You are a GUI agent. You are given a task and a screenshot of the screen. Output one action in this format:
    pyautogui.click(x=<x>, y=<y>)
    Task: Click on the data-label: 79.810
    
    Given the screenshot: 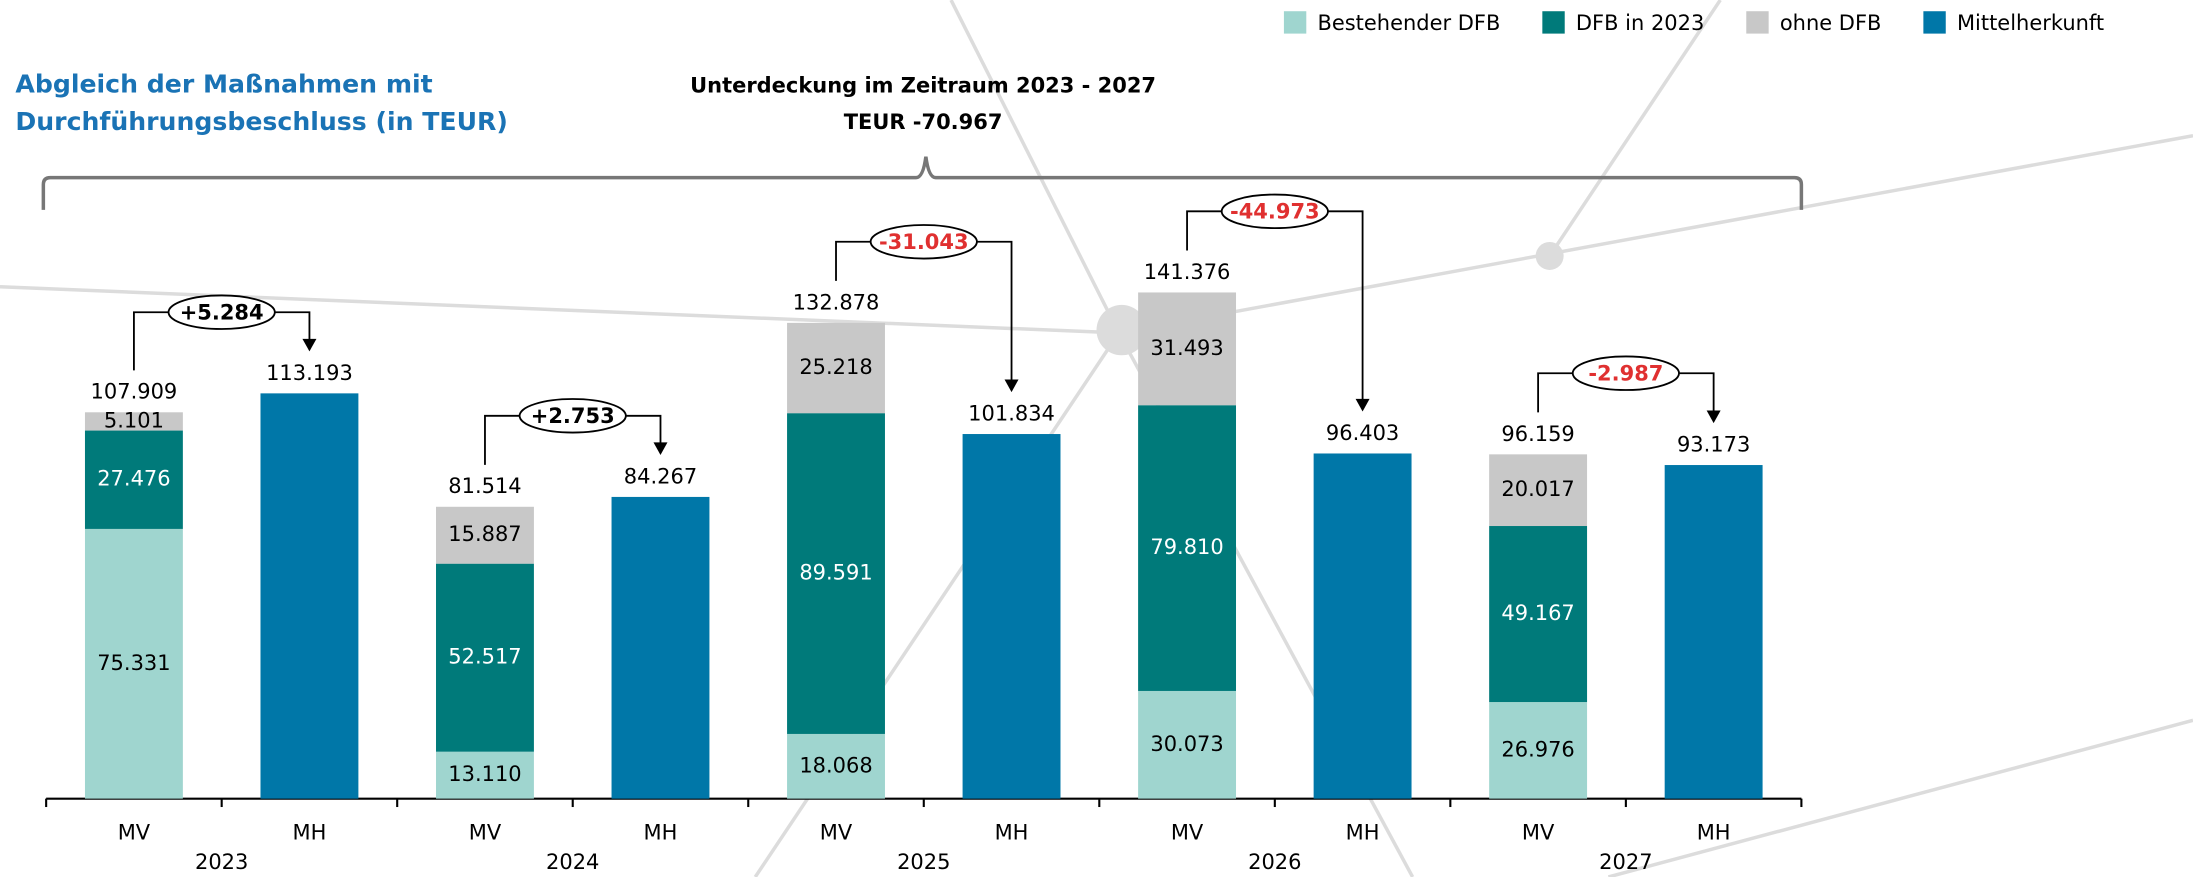 What is the action you would take?
    pyautogui.click(x=1186, y=547)
    